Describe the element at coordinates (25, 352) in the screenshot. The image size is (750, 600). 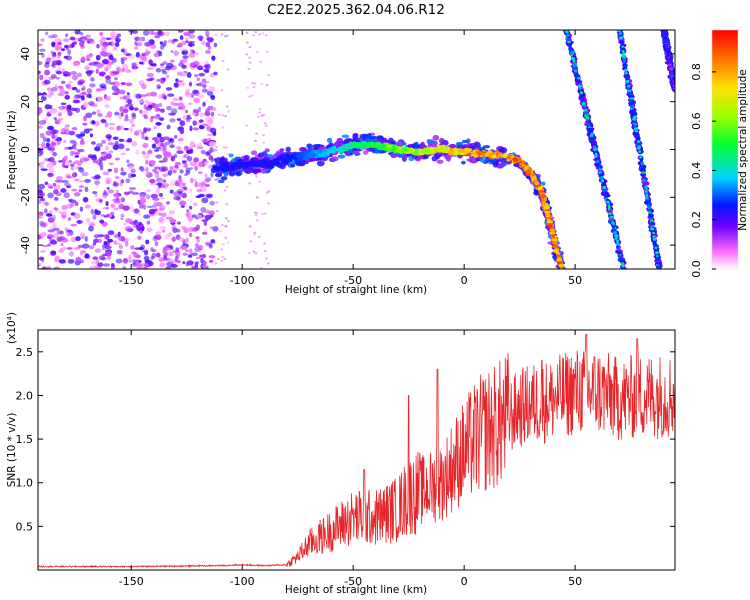
I see `y-tick-label: 2.5` at that location.